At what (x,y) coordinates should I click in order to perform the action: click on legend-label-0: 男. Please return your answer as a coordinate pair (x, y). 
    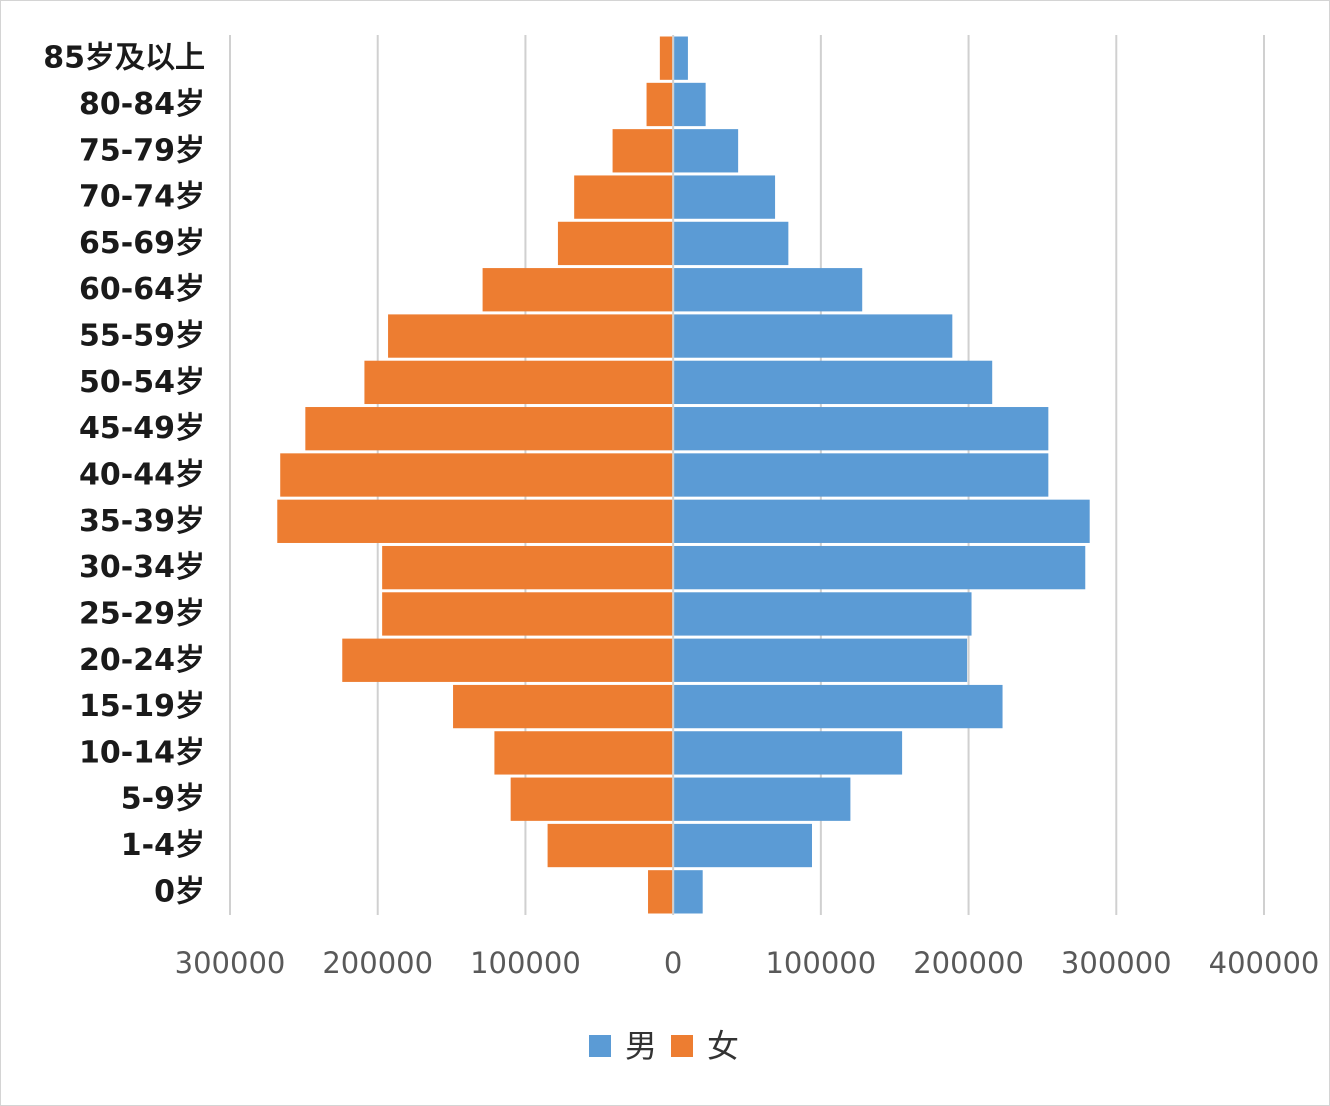
    Looking at the image, I should click on (641, 1046).